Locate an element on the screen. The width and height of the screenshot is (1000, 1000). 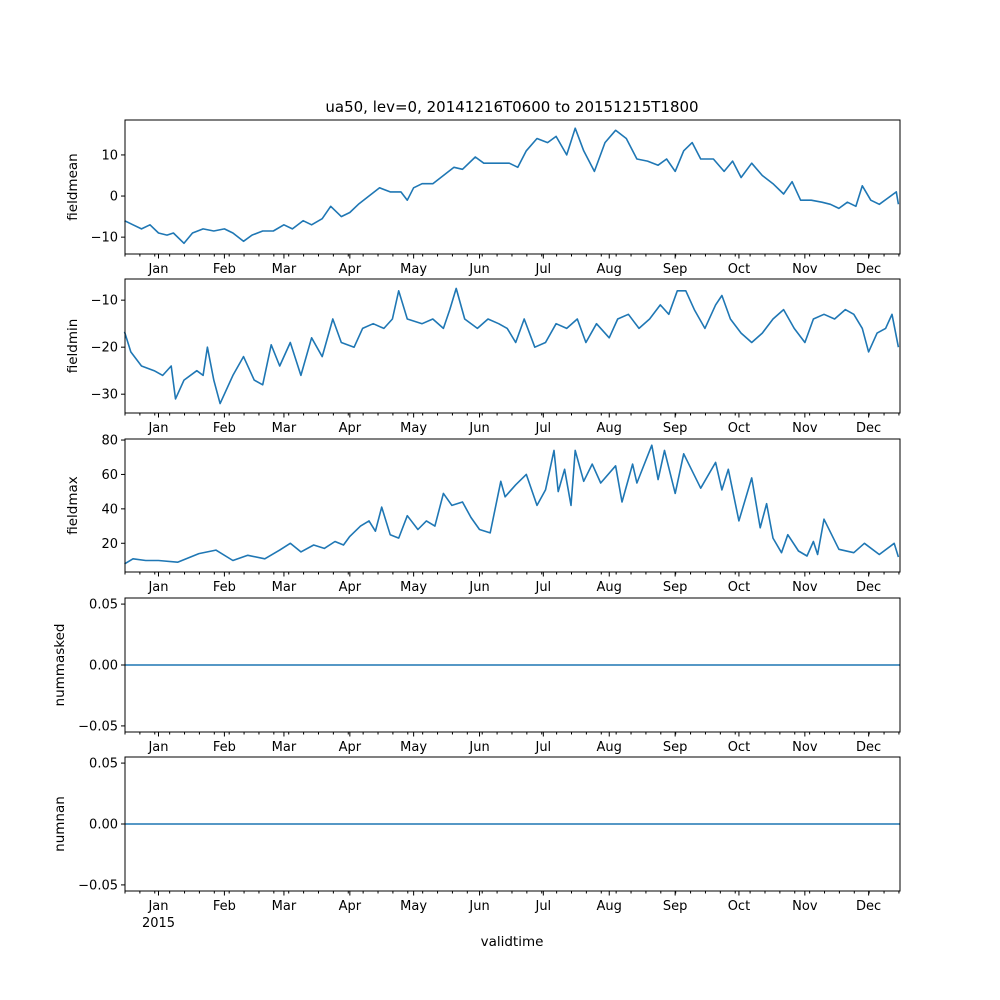
y-tick-label: 40 is located at coordinates (109, 509).